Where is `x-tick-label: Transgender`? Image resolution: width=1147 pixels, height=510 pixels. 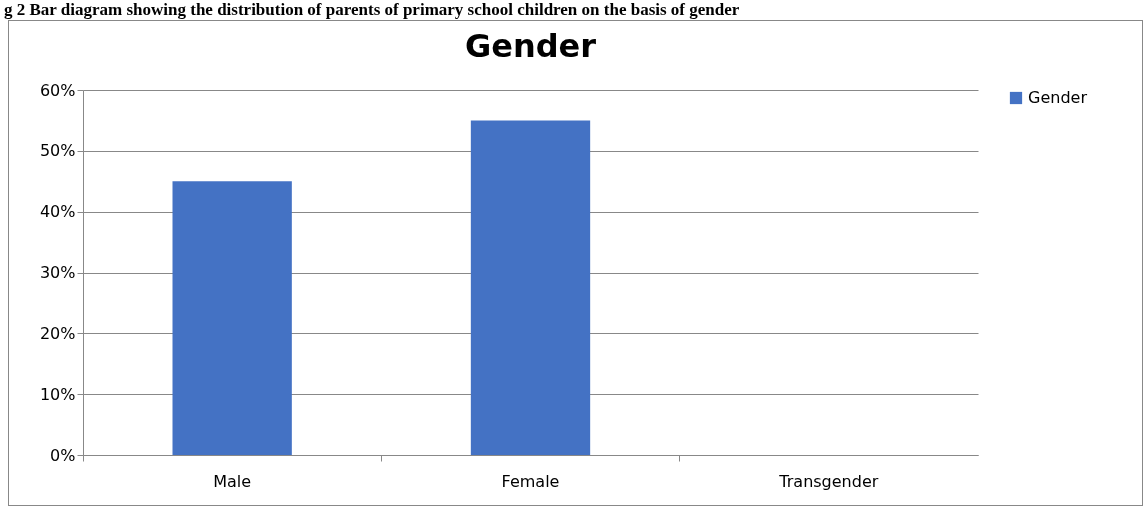 x-tick-label: Transgender is located at coordinates (828, 481).